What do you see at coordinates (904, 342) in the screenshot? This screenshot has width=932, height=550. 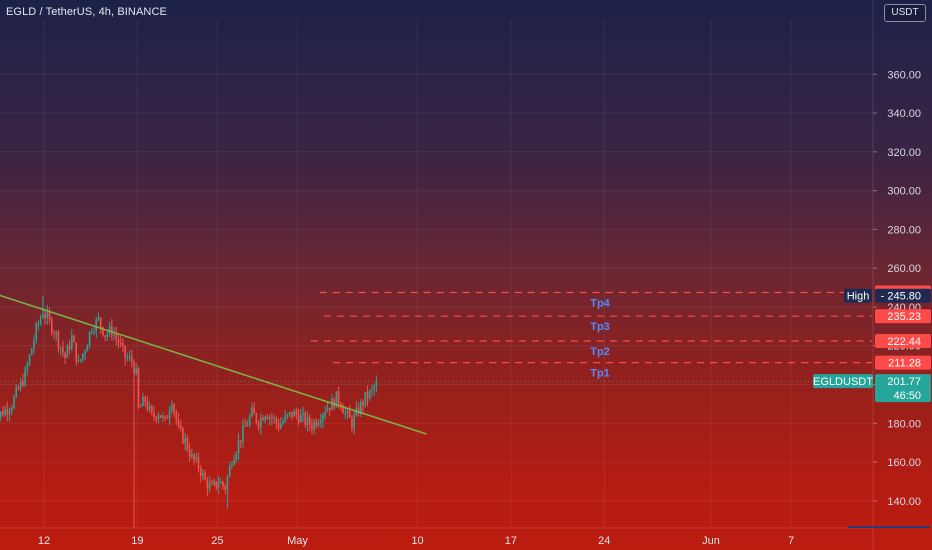 I see `level-price-label: 222.44` at bounding box center [904, 342].